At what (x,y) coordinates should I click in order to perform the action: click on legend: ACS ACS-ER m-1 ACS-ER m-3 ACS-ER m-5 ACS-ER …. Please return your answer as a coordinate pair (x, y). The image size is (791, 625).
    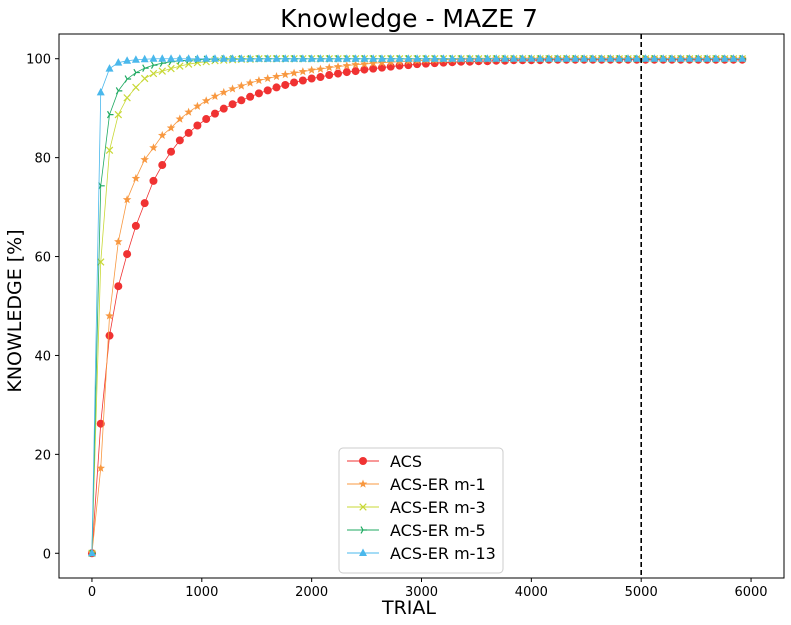
    Looking at the image, I should click on (421, 510).